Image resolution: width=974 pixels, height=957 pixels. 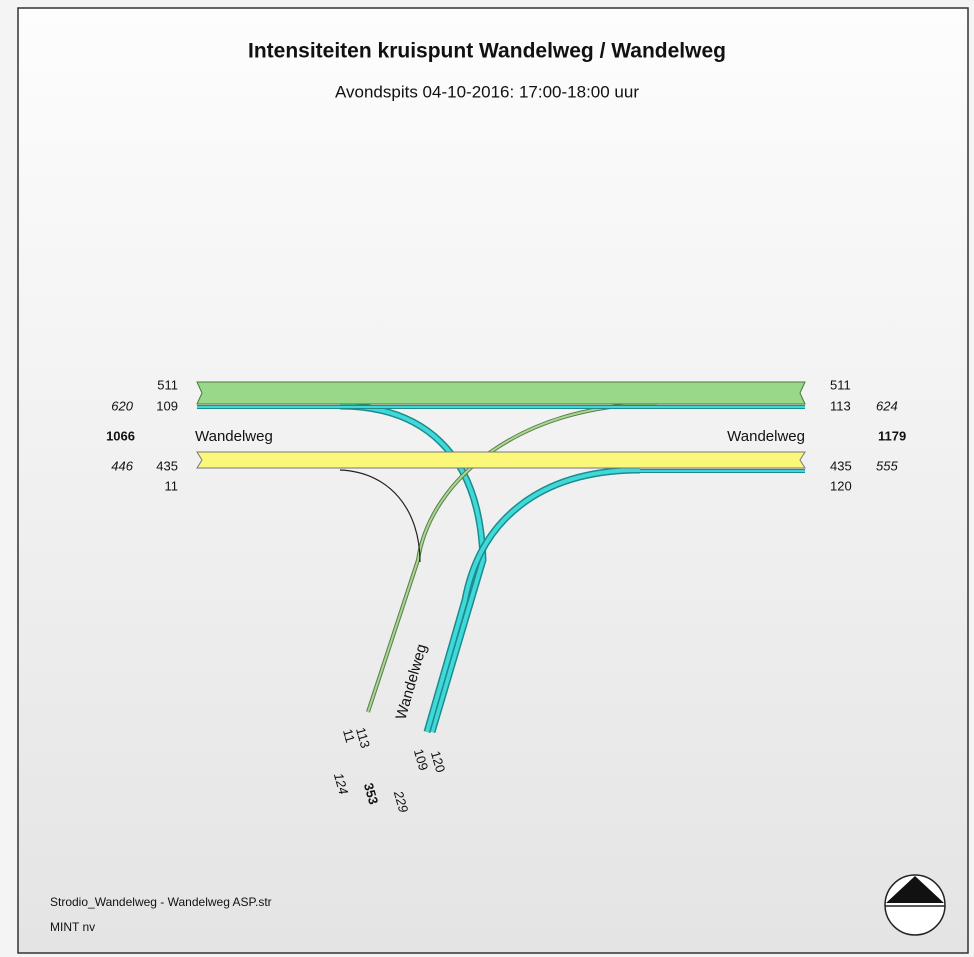 What do you see at coordinates (341, 783) in the screenshot?
I see `count: 124` at bounding box center [341, 783].